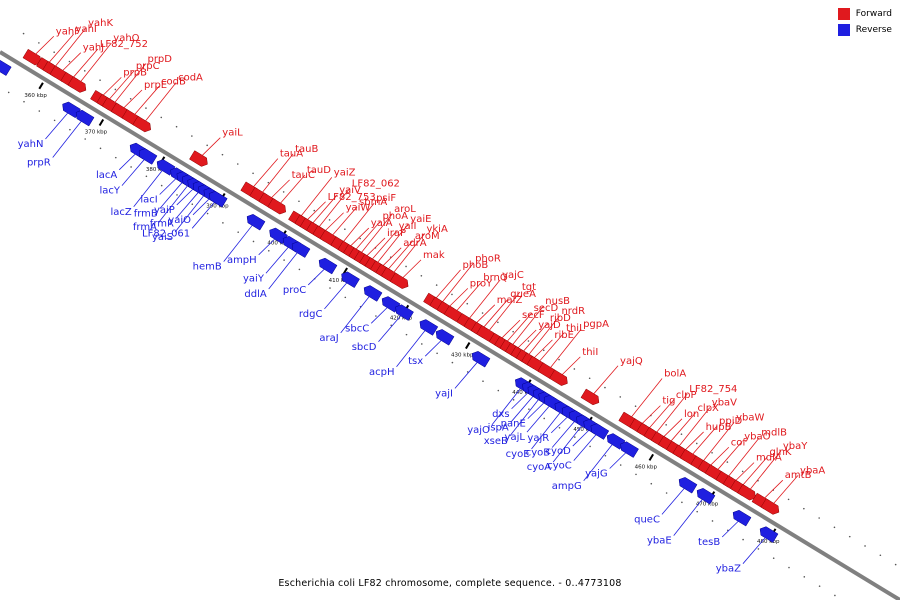 Image resolution: width=900 pixels, height=600 pixels. I want to click on gene-label: prpR, so click(39, 162).